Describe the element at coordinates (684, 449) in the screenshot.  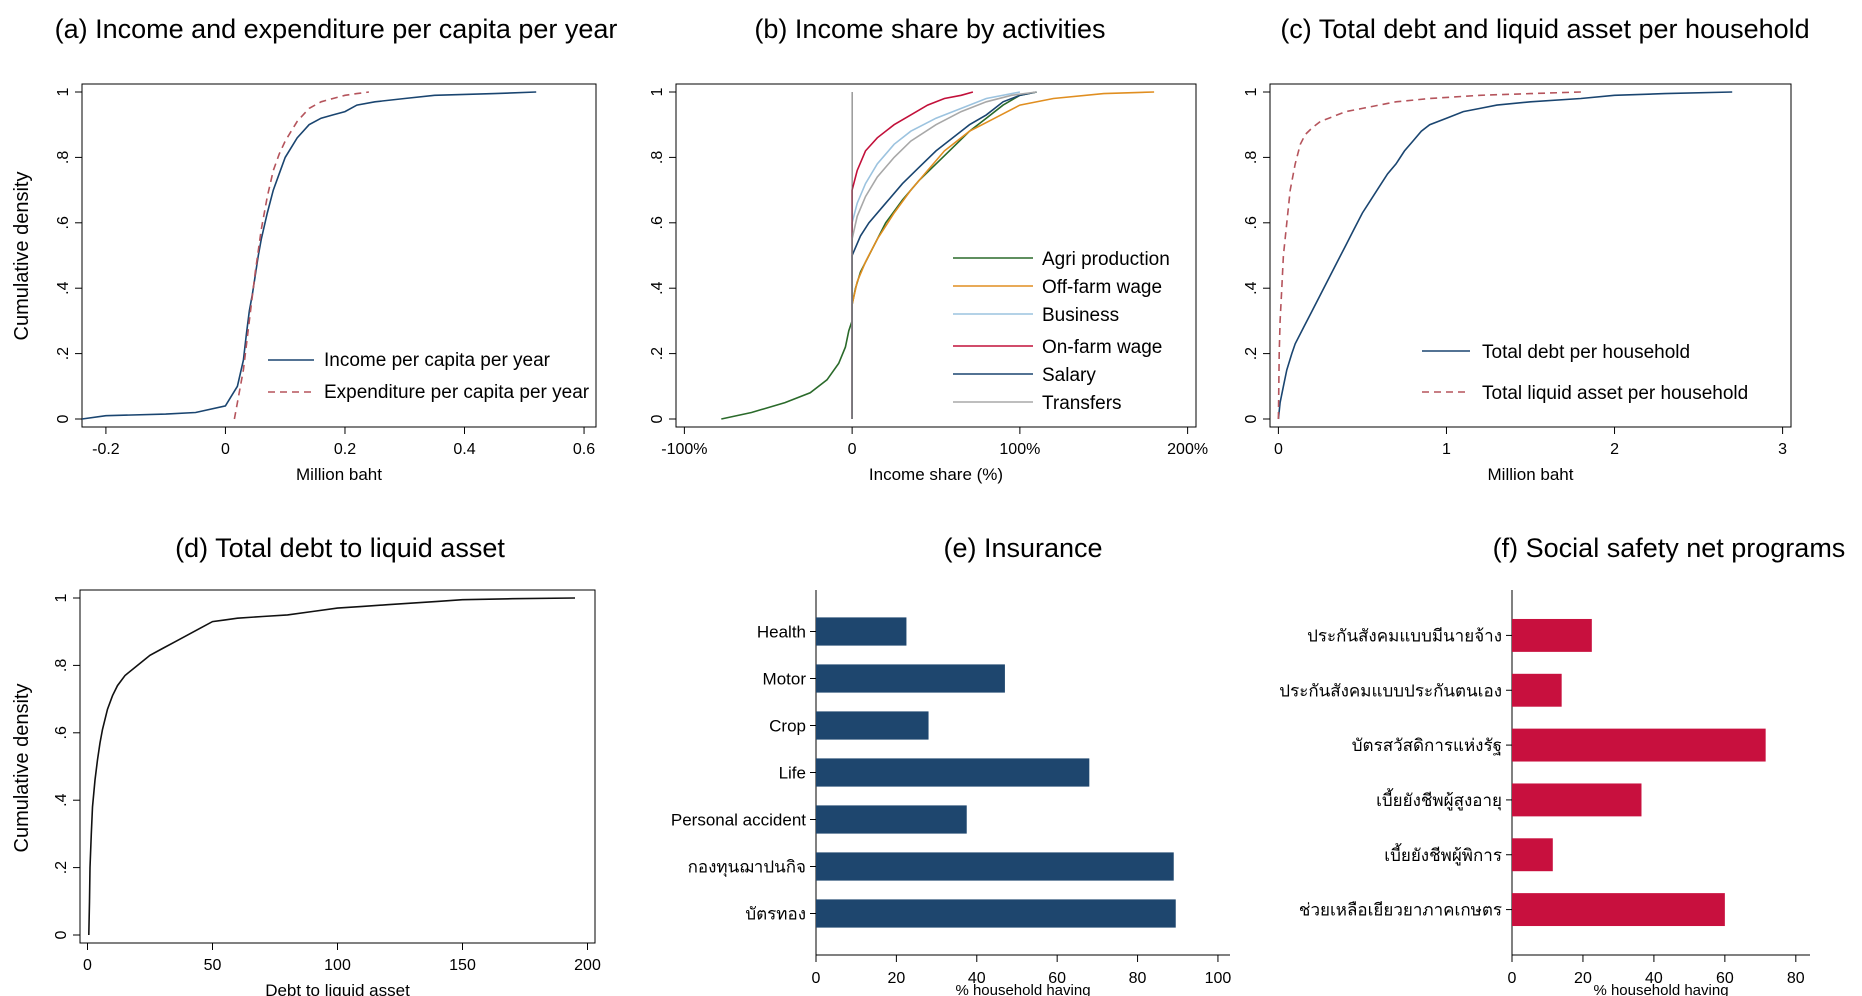
I see `x-tick-label: -100%` at that location.